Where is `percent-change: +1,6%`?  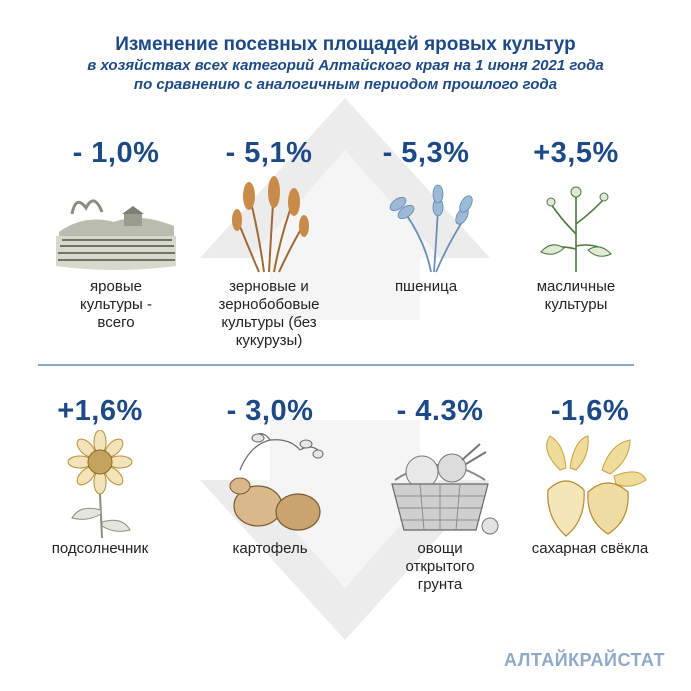
percent-change: +1,6% is located at coordinates (100, 411).